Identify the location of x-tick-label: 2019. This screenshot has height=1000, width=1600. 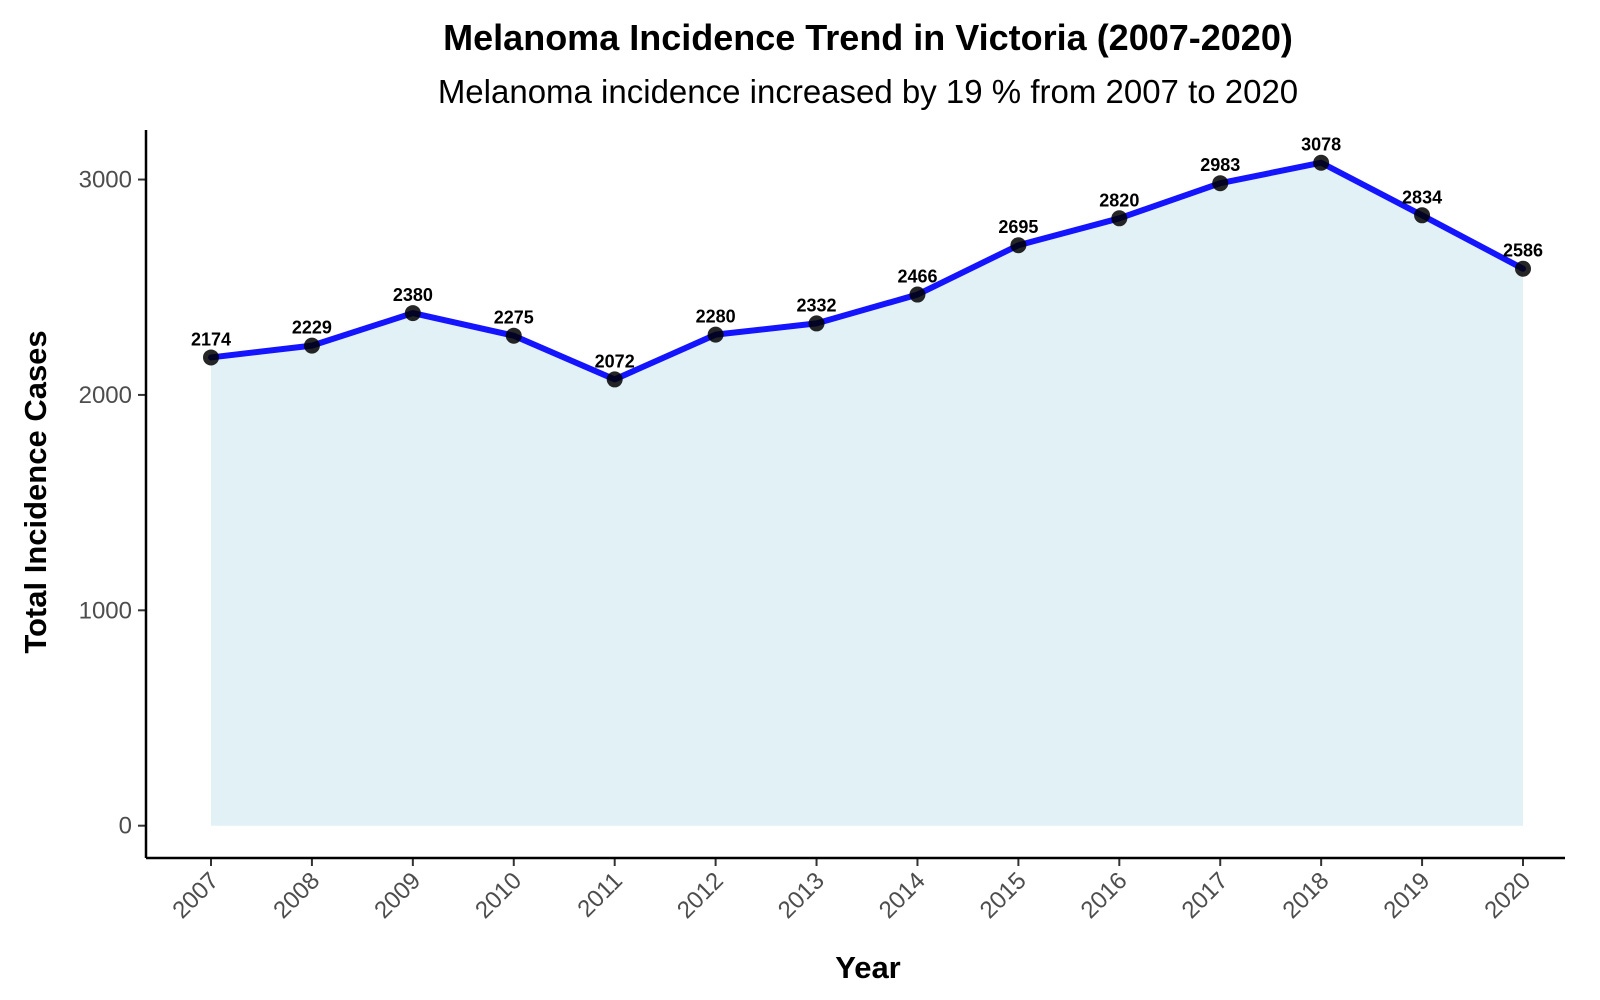
(1406, 895).